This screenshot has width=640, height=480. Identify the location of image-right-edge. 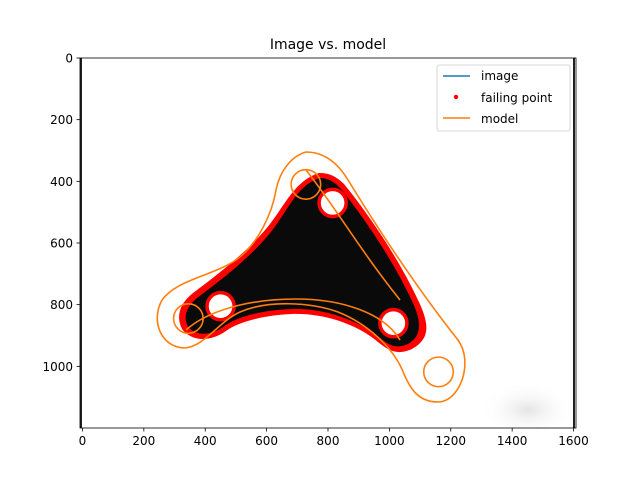
(574, 243).